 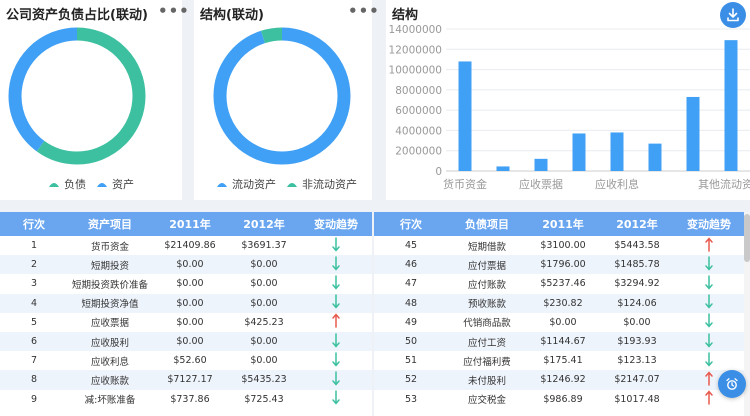 What do you see at coordinates (438, 172) in the screenshot?
I see `y-tick-label: 0` at bounding box center [438, 172].